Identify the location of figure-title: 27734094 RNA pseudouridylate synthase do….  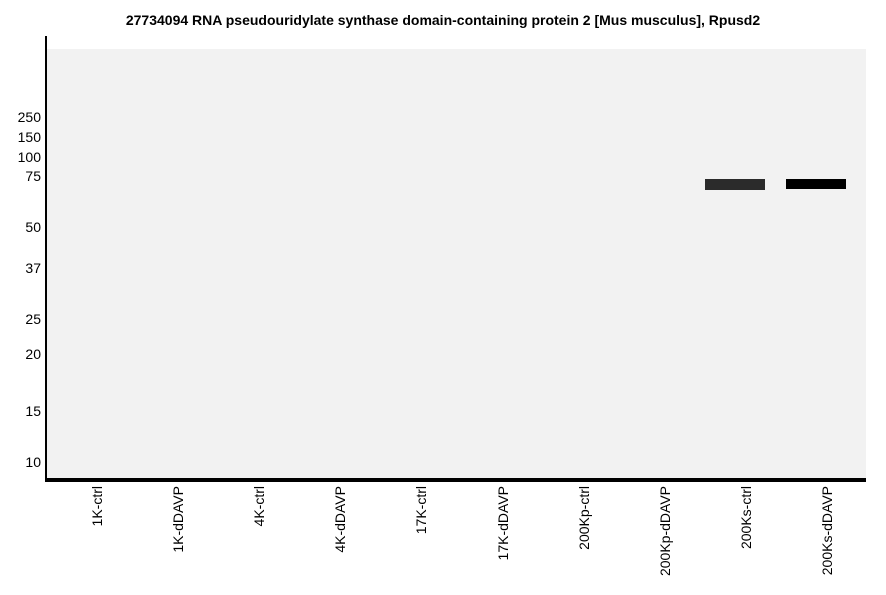
(443, 20).